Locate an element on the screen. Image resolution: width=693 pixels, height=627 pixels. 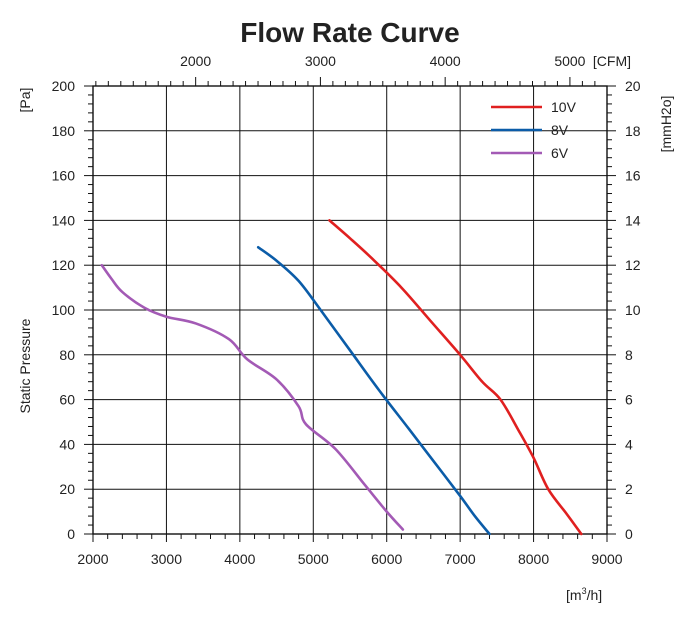
x-tick-label: 3000 is located at coordinates (166, 559).